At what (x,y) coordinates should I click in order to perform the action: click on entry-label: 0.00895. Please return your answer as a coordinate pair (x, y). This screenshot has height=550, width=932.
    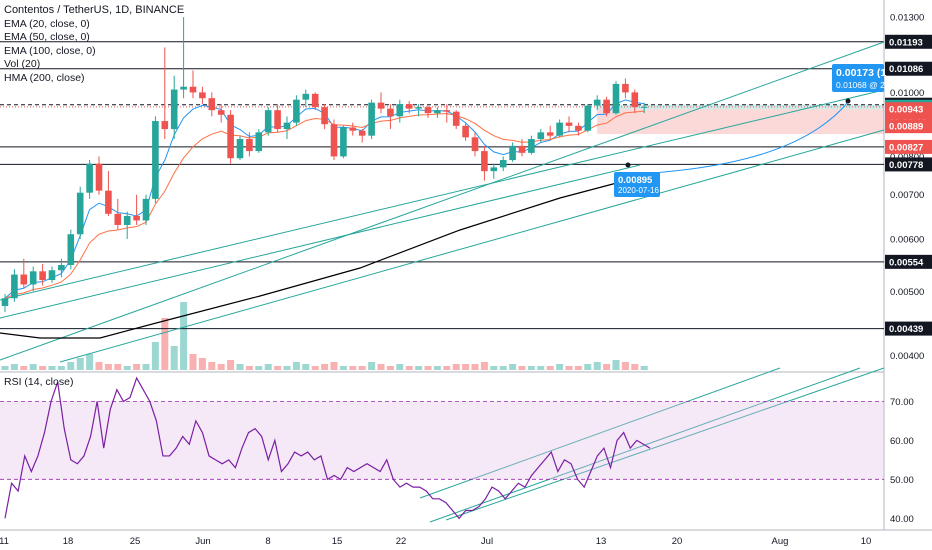
    Looking at the image, I should click on (635, 180).